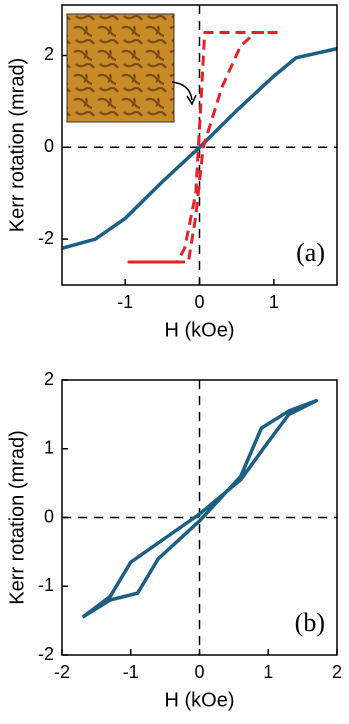  I want to click on x-tick-label: -2, so click(62, 672).